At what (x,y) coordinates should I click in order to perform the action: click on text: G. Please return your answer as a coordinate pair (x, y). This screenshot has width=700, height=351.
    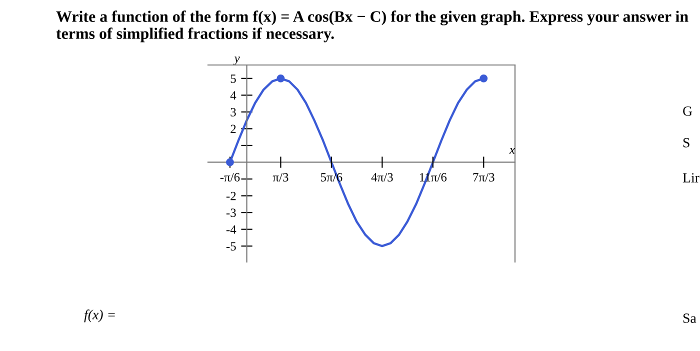
    Looking at the image, I should click on (687, 111).